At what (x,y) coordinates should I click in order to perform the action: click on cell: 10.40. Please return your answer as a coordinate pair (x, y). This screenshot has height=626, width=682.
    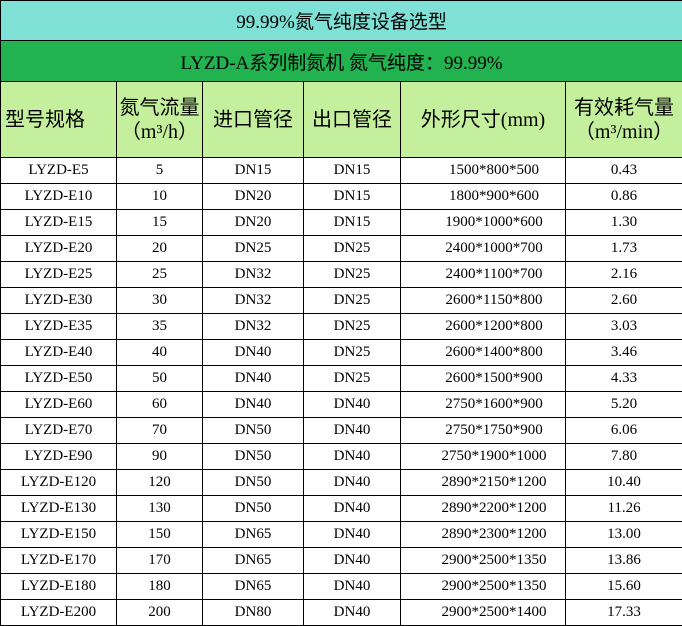
    Looking at the image, I should click on (623, 482).